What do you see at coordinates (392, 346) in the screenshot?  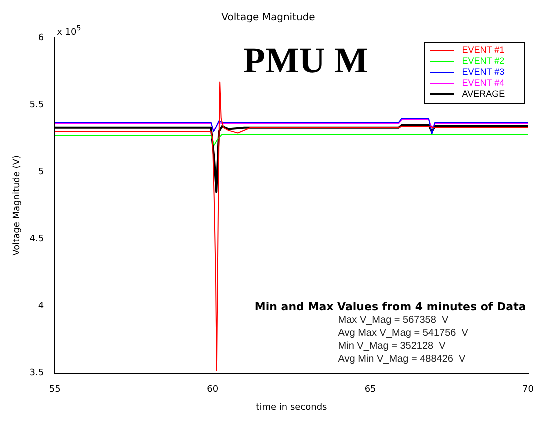 I see `annotation: Min V_Mag = 352128 V` at bounding box center [392, 346].